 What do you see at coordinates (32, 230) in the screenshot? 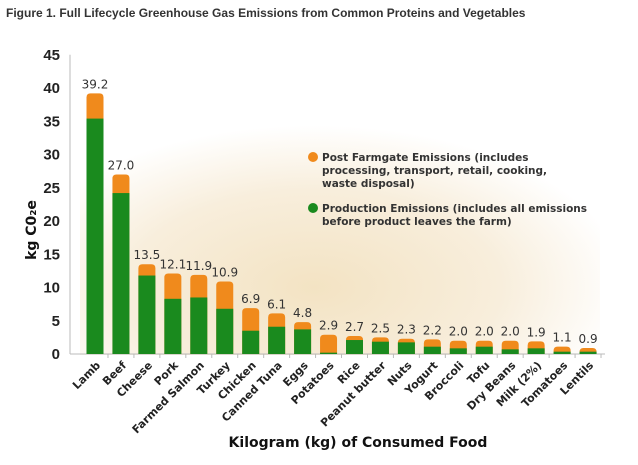
I see `y-axis-label: kg C0₂e` at bounding box center [32, 230].